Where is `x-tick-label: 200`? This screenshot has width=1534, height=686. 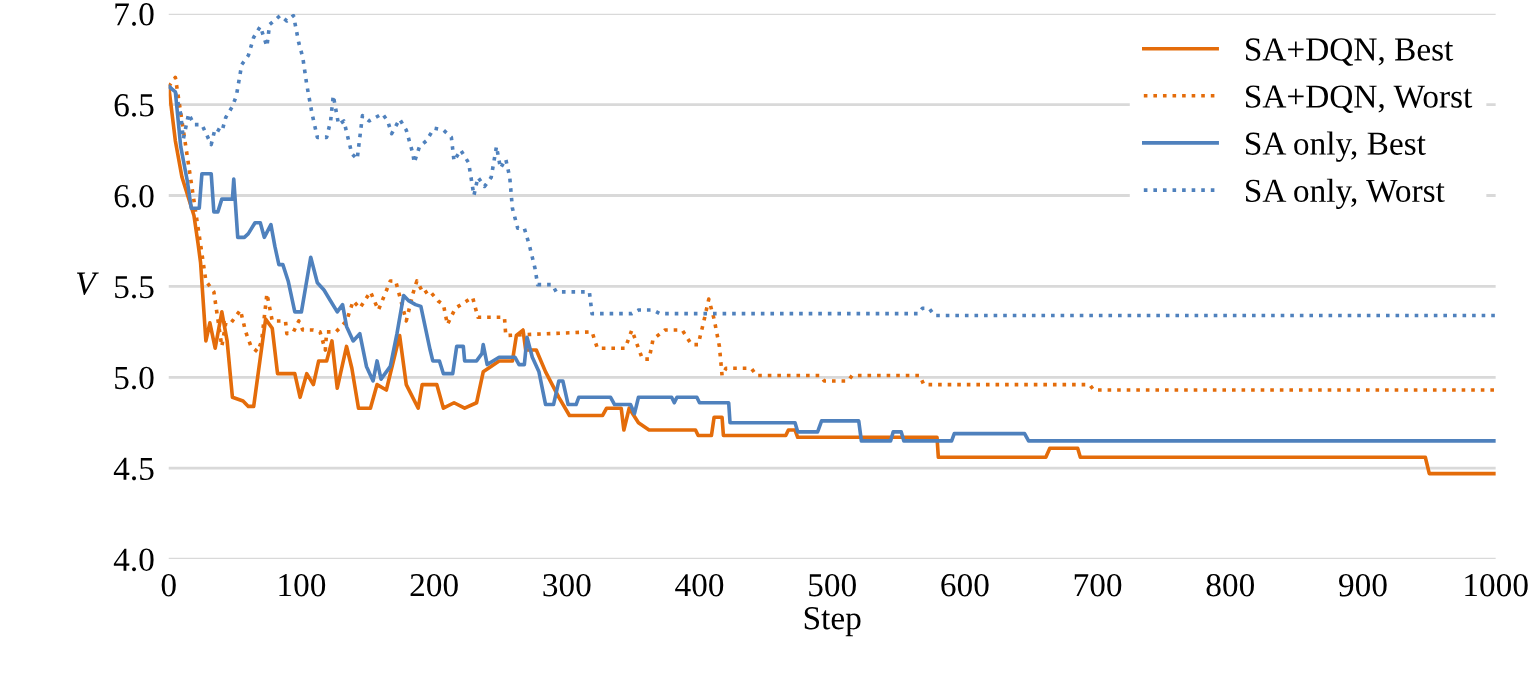 x-tick-label: 200 is located at coordinates (434, 585).